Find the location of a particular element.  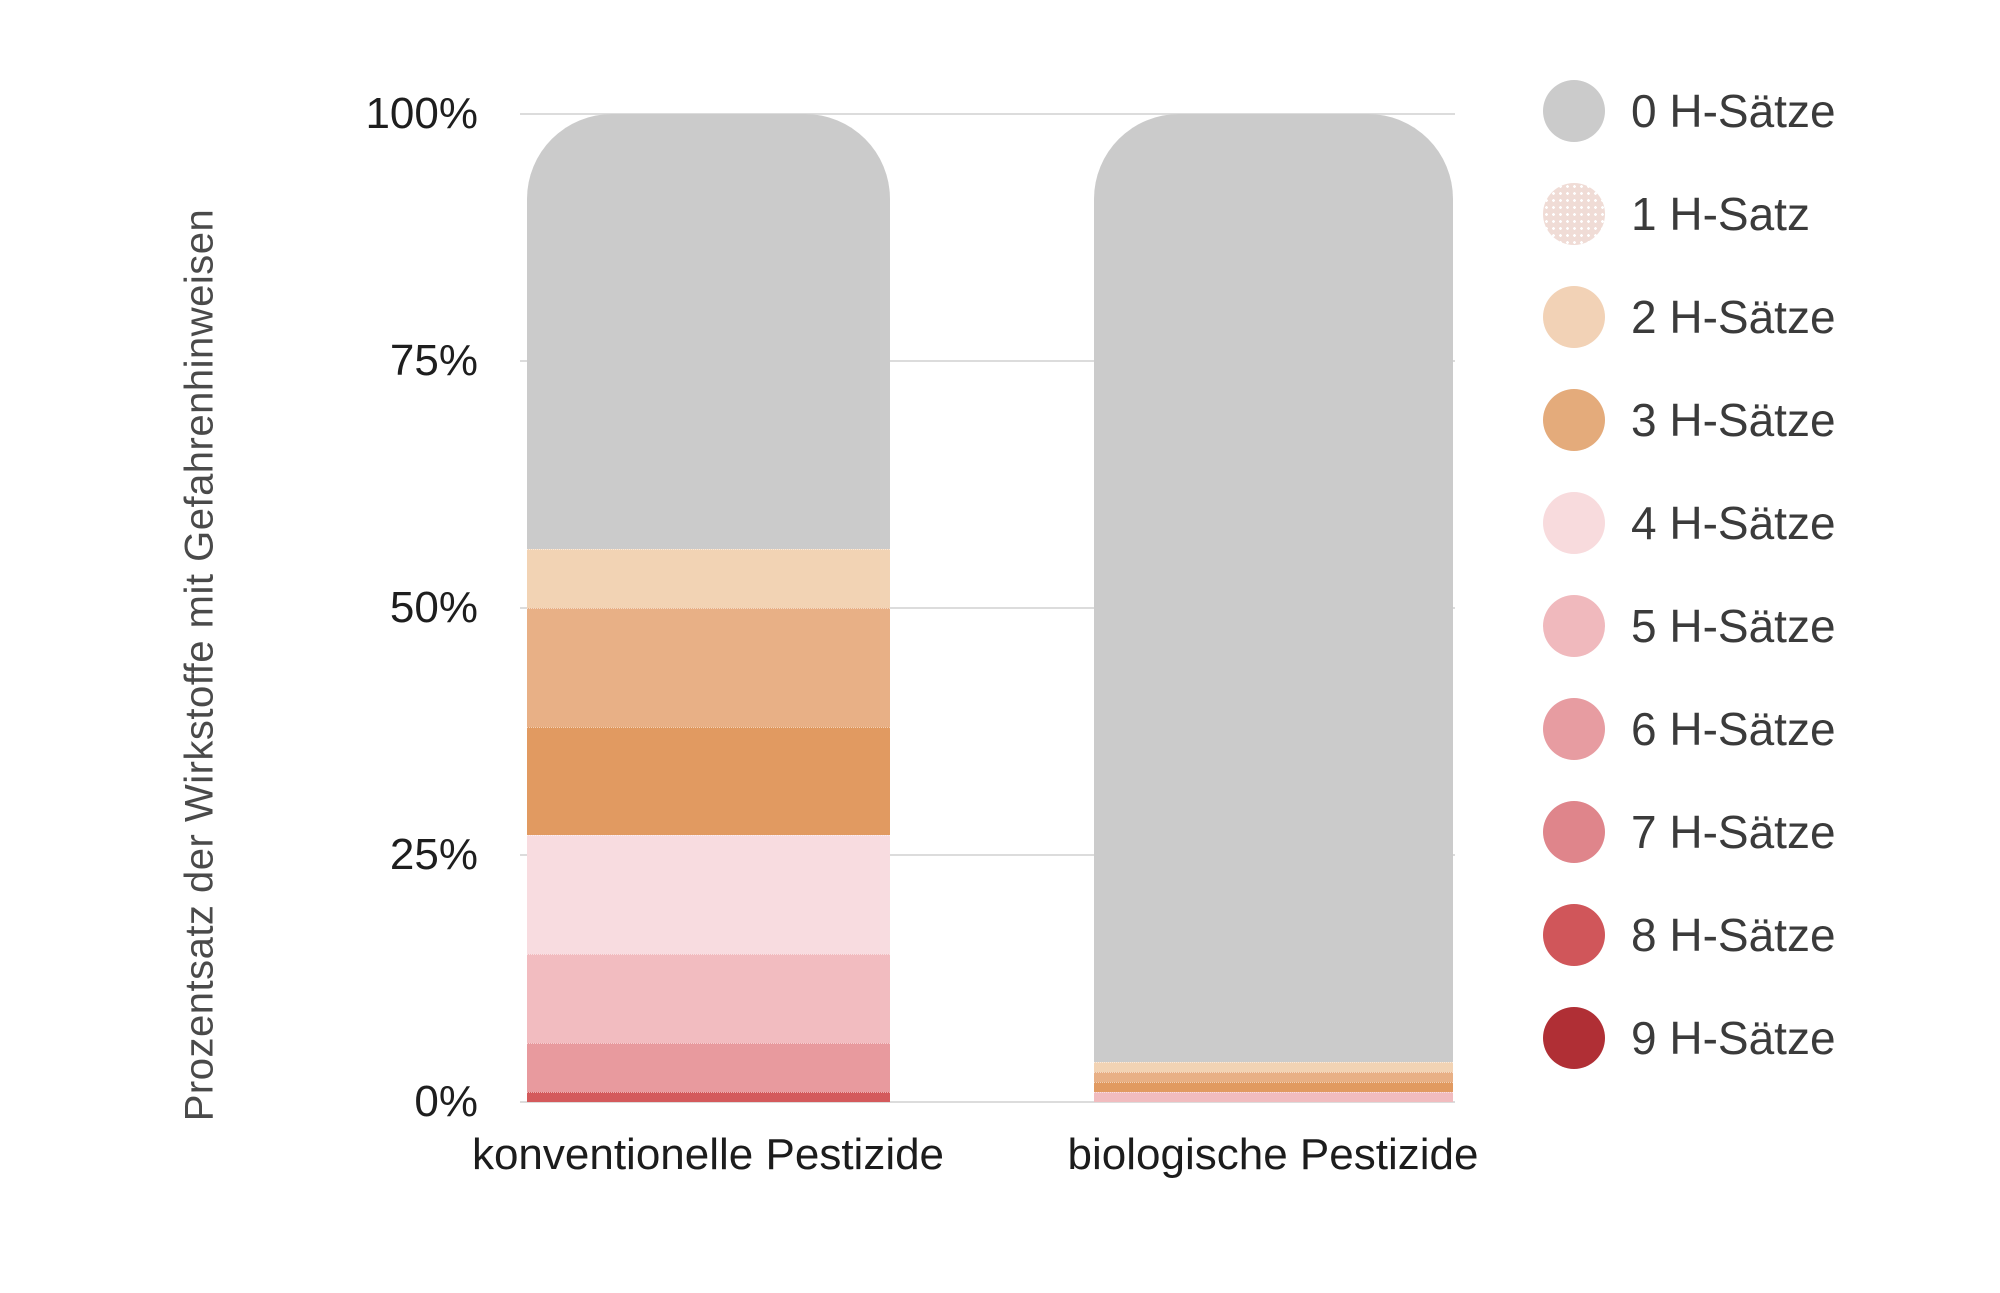

y-tick-0: 0% is located at coordinates (446, 1101).